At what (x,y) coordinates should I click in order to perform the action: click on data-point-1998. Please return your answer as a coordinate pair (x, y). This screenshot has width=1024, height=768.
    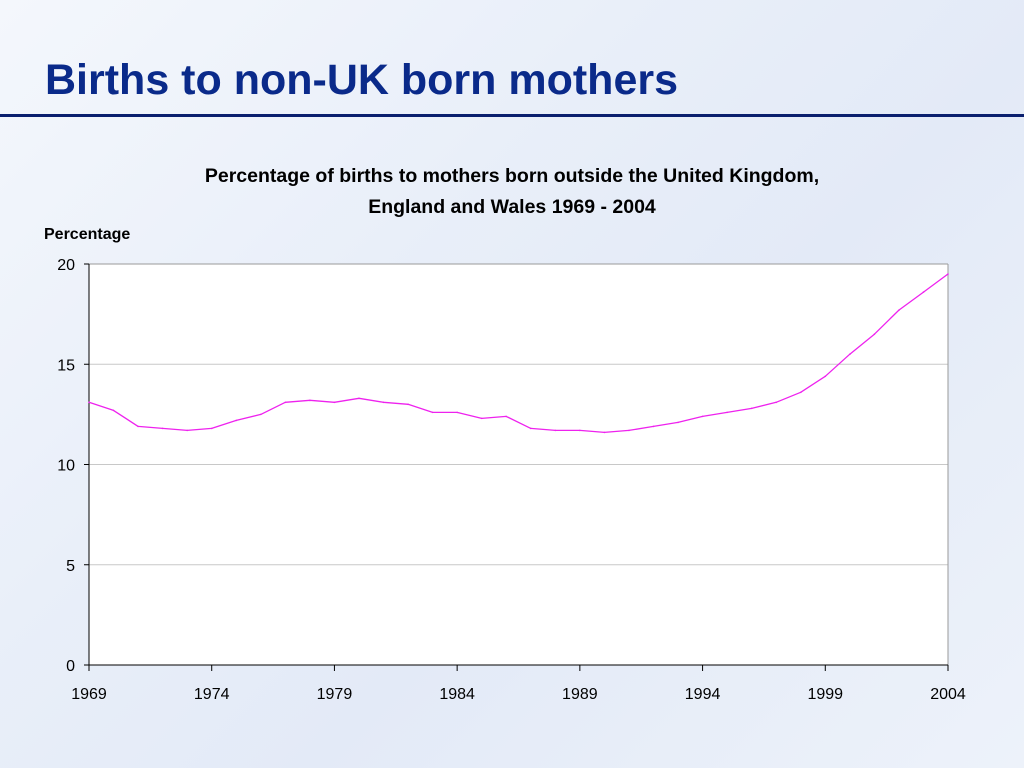
    Looking at the image, I should click on (800, 392).